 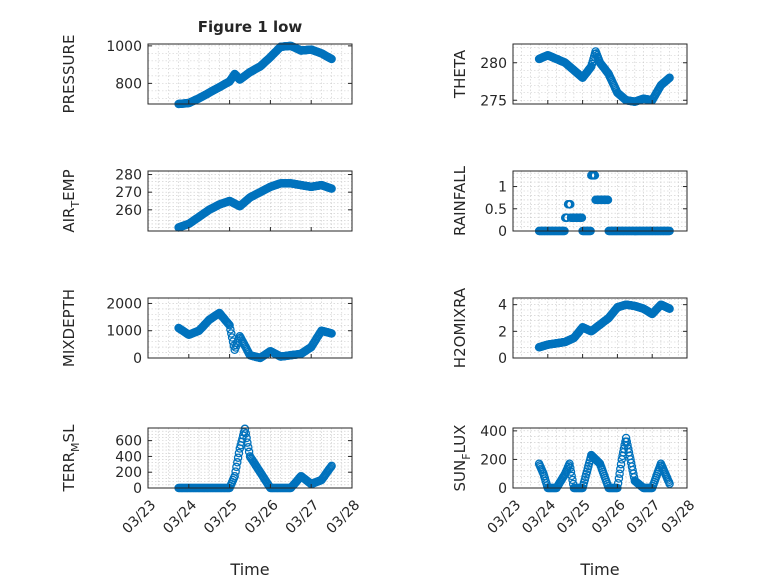 What do you see at coordinates (128, 193) in the screenshot?
I see `y-tick-label: 270` at bounding box center [128, 193].